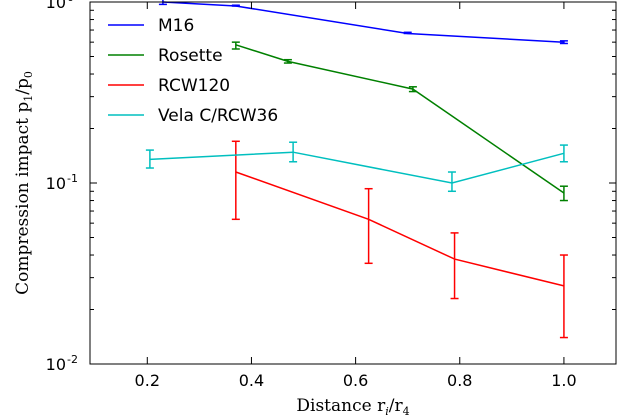  What do you see at coordinates (563, 380) in the screenshot?
I see `x-tick-label: 1.0` at bounding box center [563, 380].